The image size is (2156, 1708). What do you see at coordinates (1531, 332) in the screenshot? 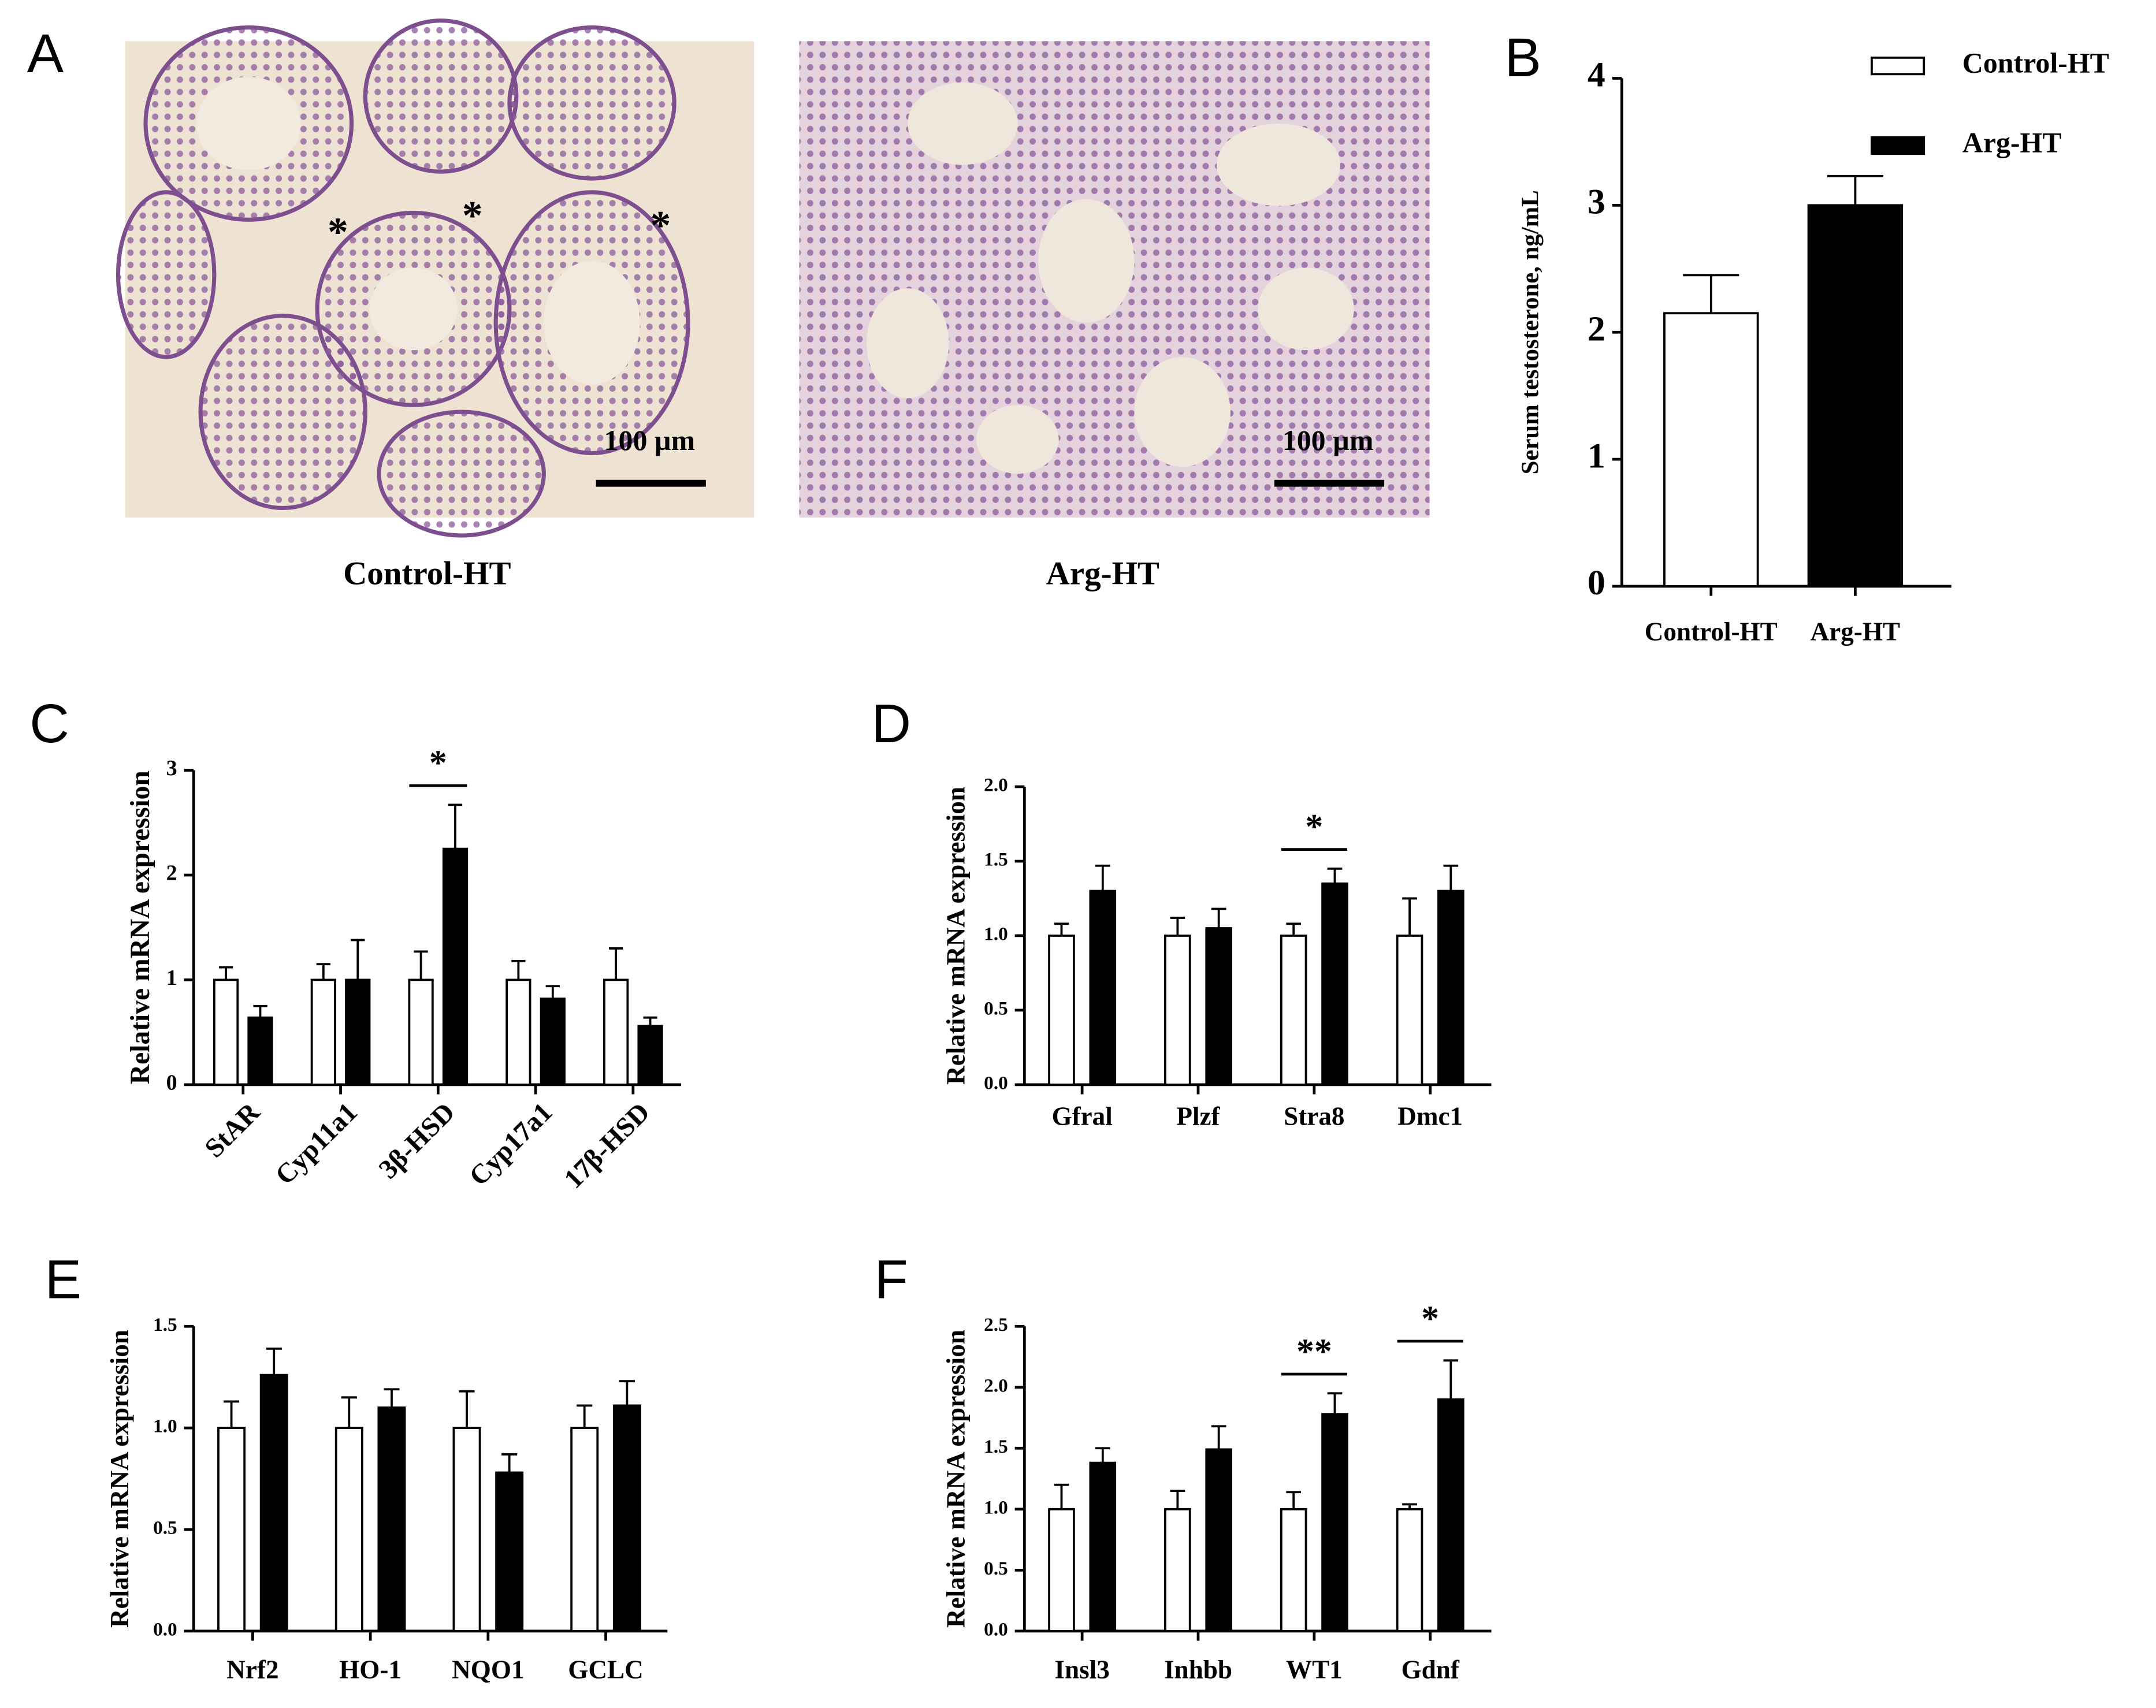
I see `y-axis-label: Serum testosterone, ng/mL` at bounding box center [1531, 332].